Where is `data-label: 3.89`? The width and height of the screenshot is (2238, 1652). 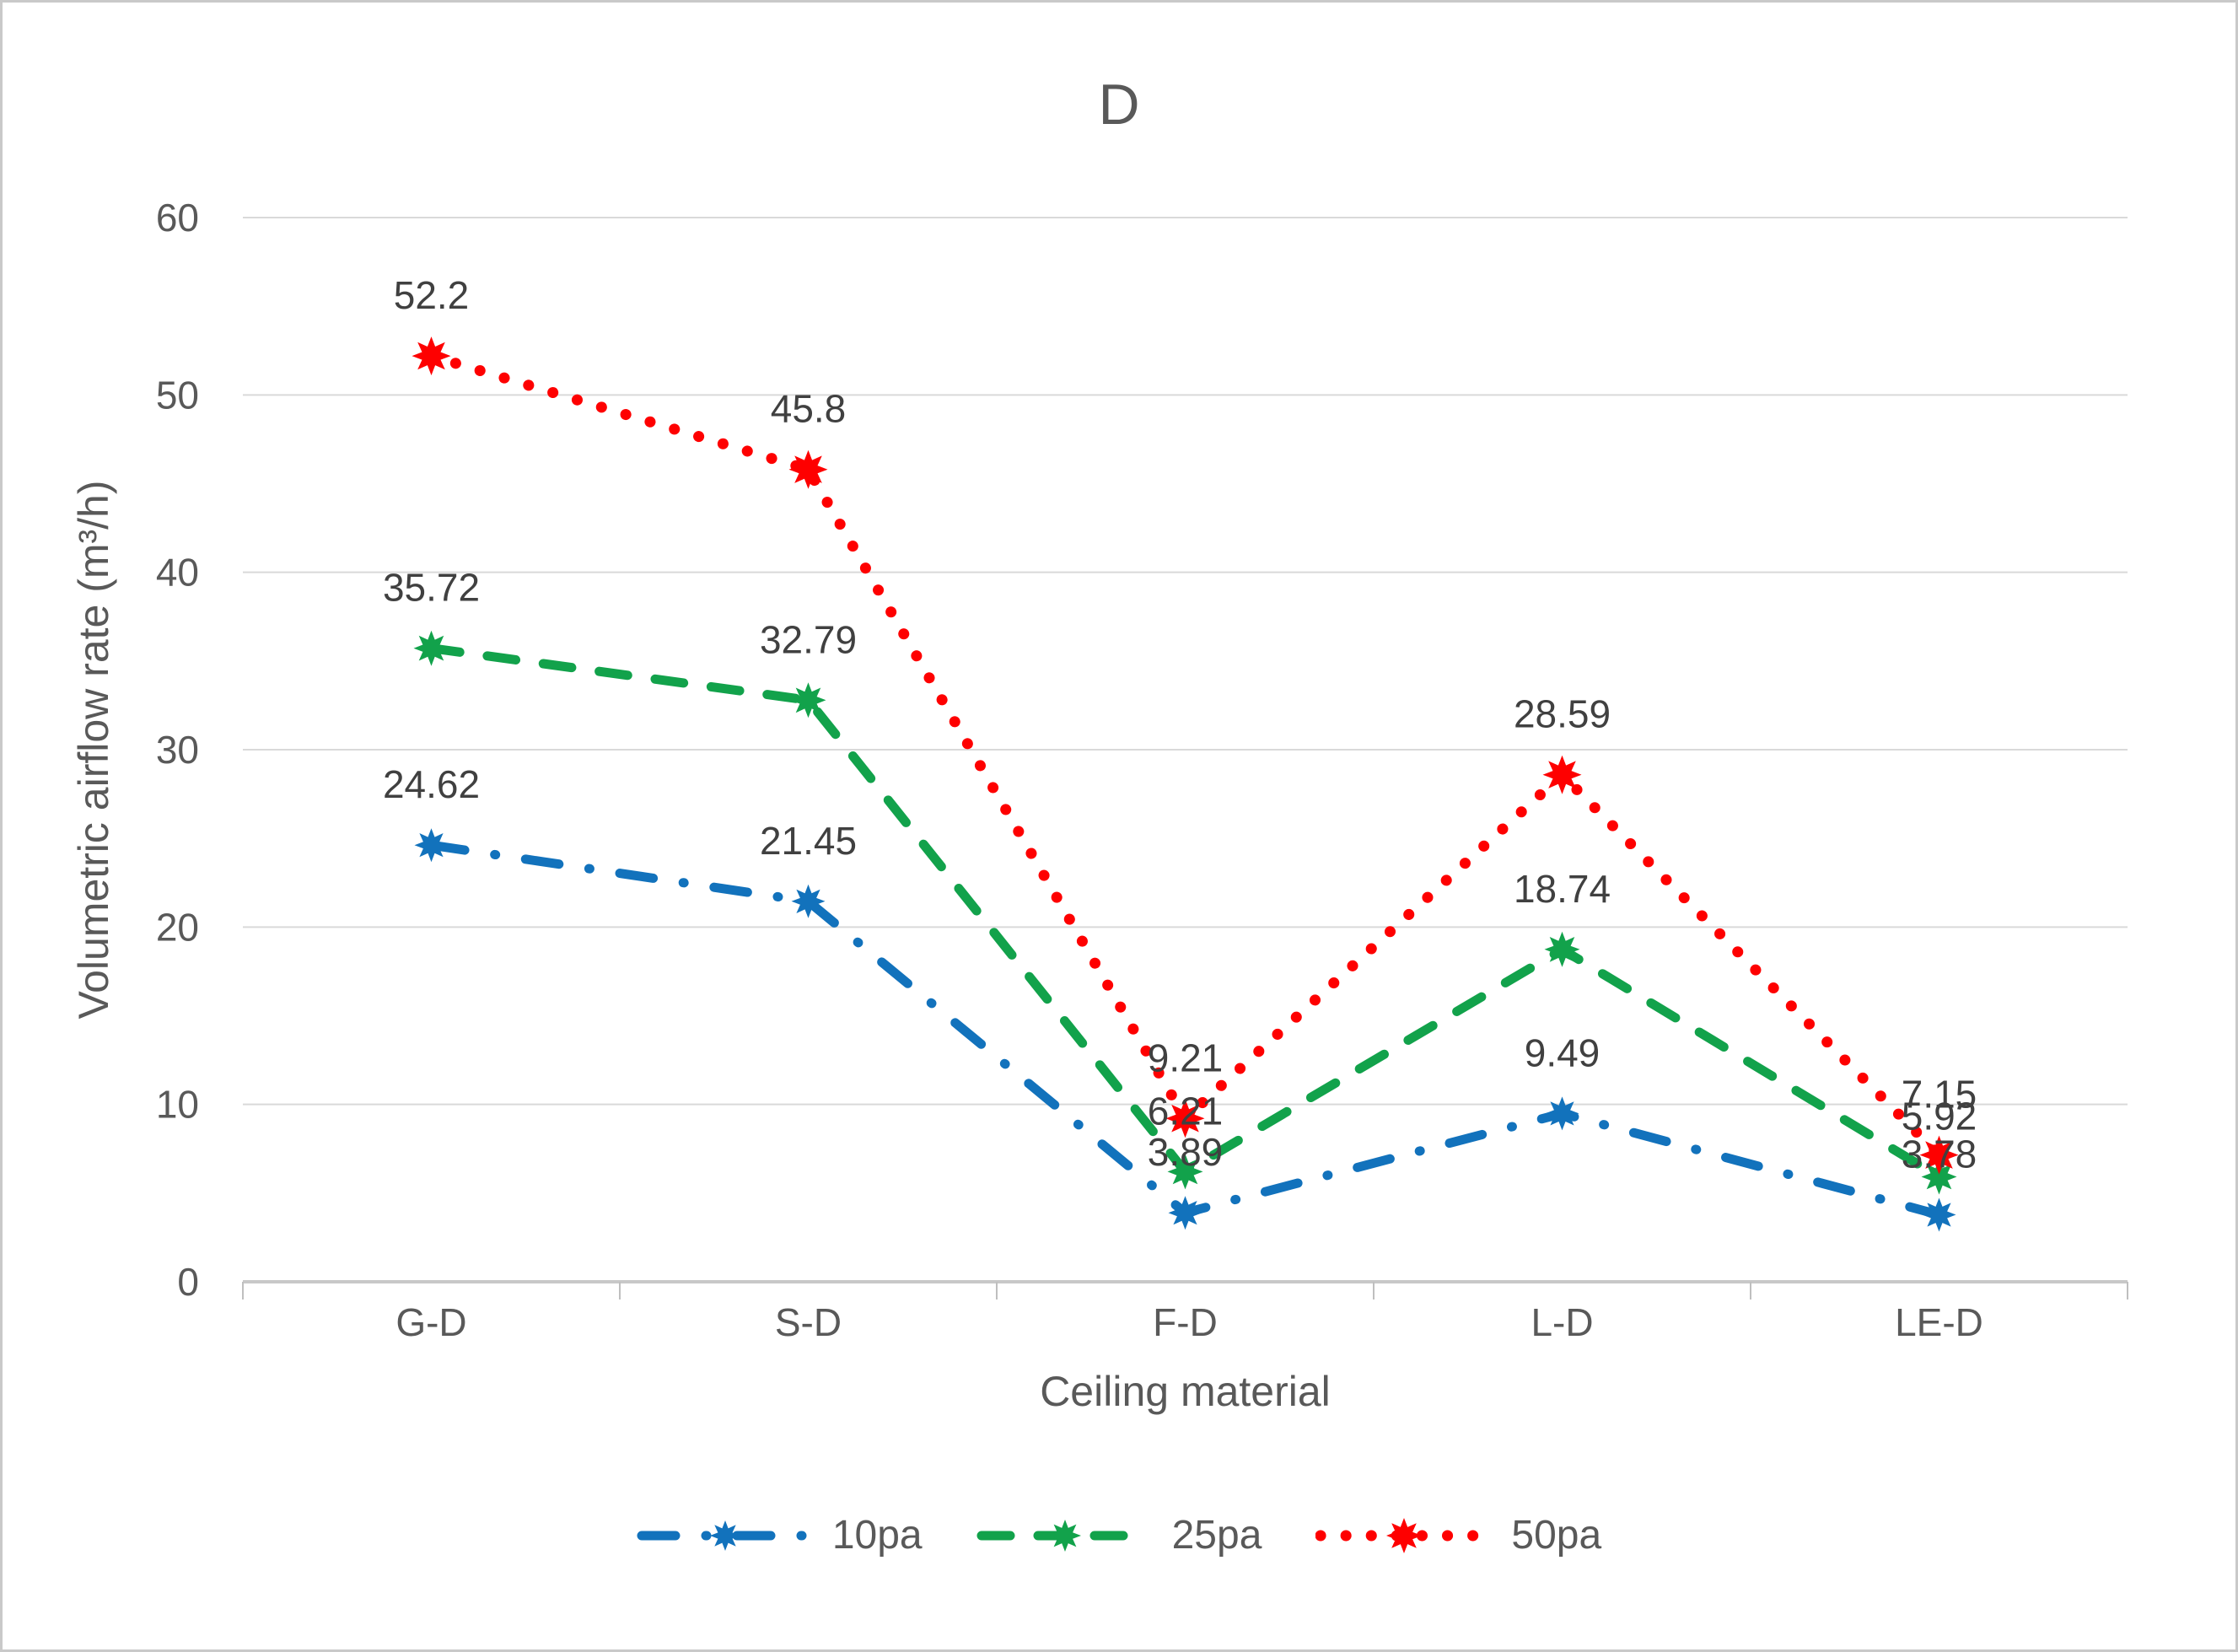
data-label: 3.89 is located at coordinates (1186, 1152).